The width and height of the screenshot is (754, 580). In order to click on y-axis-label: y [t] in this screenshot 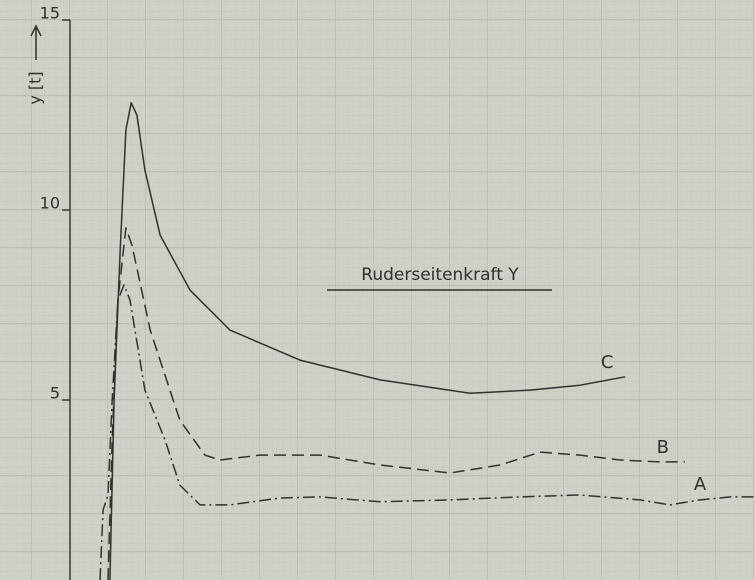, I will do `click(35, 87)`.